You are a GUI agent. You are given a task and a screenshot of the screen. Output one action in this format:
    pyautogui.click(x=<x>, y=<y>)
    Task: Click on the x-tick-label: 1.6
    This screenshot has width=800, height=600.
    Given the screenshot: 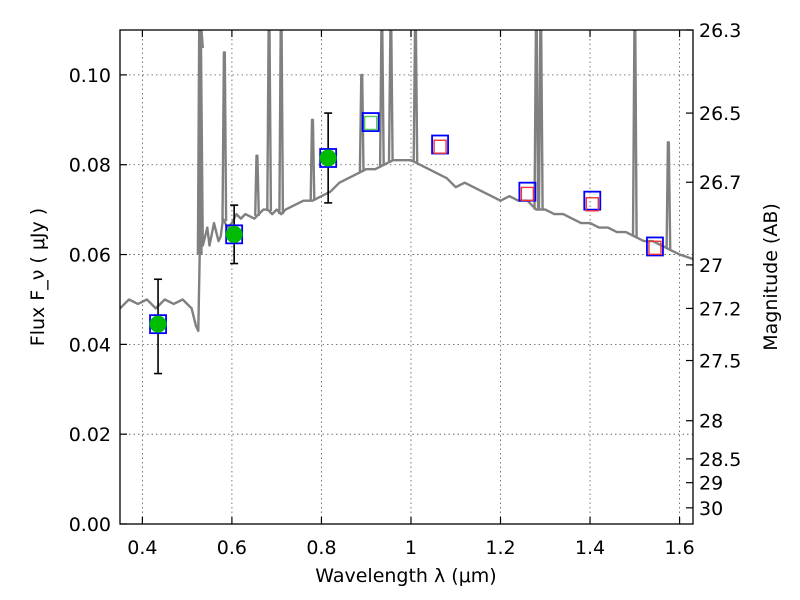 What is the action you would take?
    pyautogui.click(x=679, y=548)
    